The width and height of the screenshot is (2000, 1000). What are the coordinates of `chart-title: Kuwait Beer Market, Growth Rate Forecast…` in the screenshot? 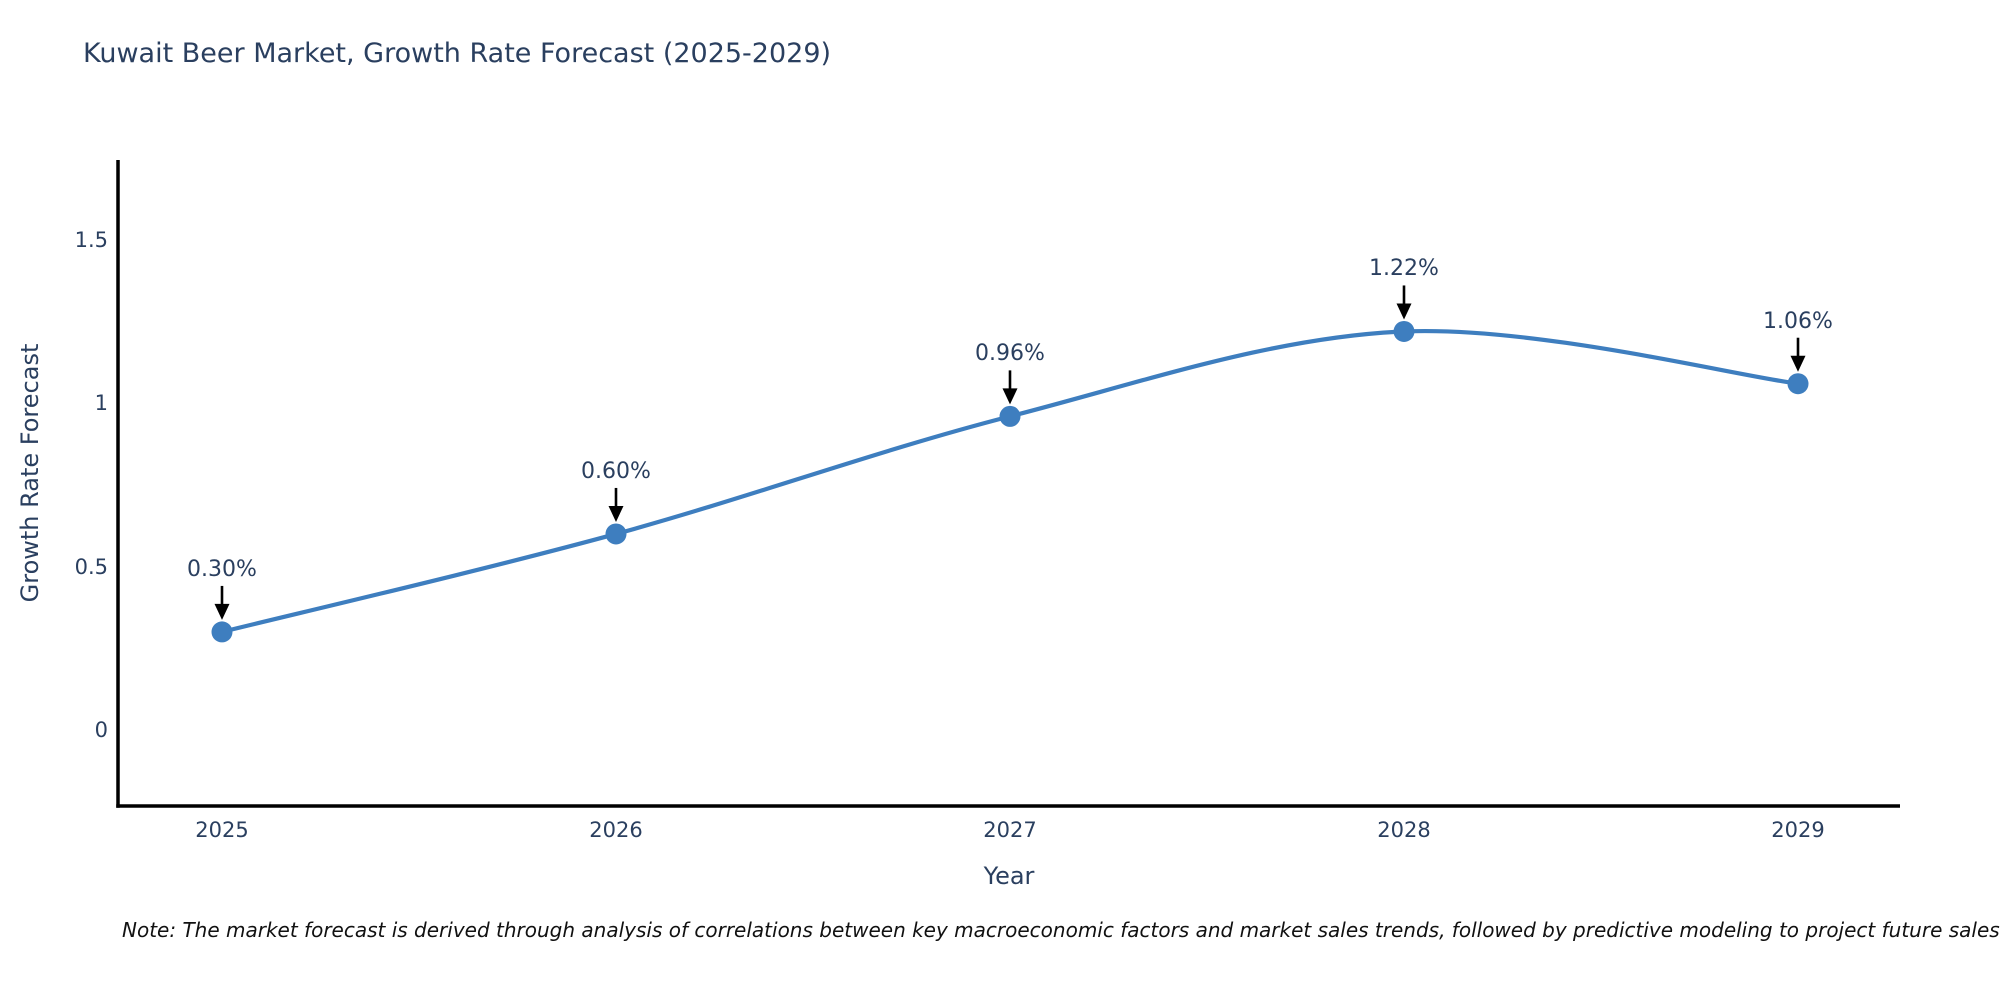 It's located at (457, 53).